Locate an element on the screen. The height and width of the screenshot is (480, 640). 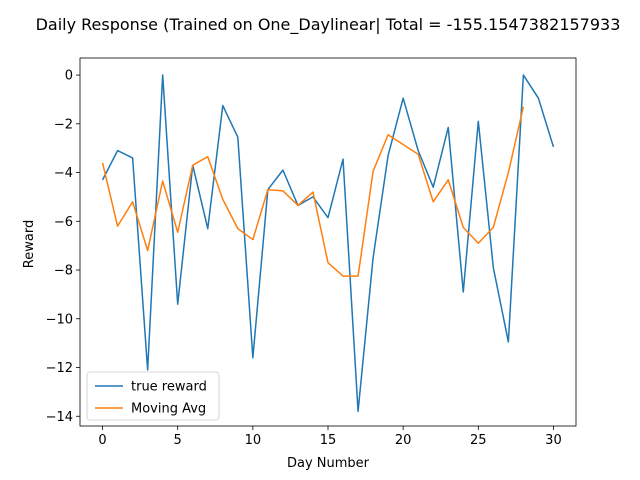
y-tick-label: −4 is located at coordinates (63, 173).